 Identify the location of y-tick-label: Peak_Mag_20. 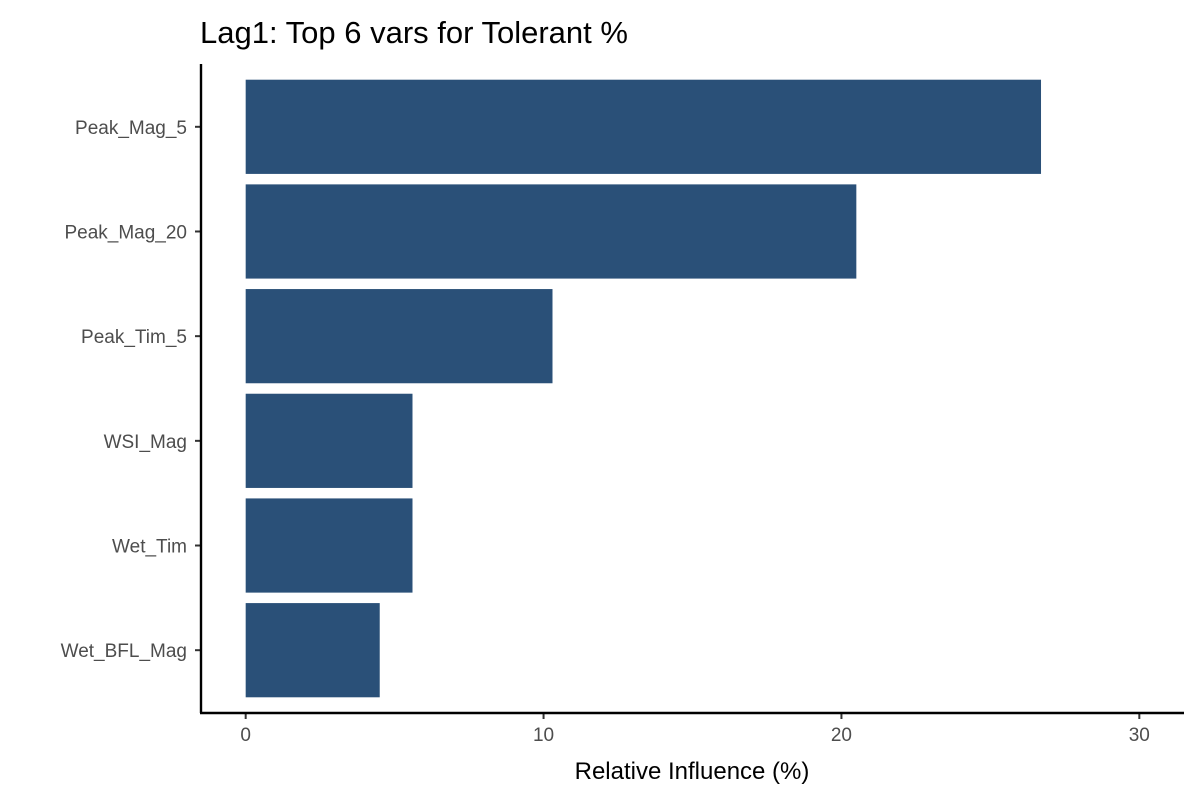
(125, 232).